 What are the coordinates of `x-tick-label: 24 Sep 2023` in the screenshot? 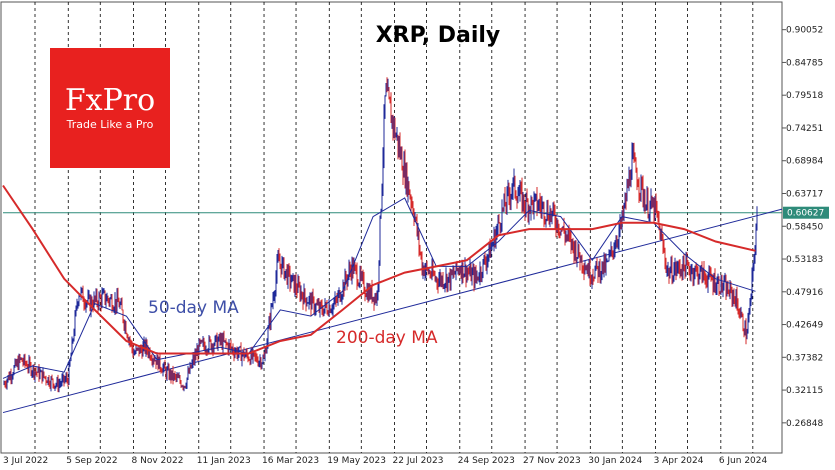 It's located at (486, 461).